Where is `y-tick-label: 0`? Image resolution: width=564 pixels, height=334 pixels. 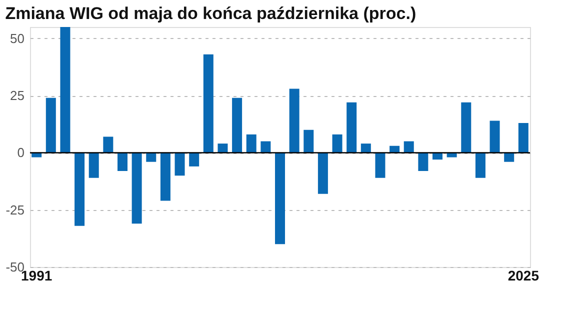
y-tick-label: 0 is located at coordinates (20, 152).